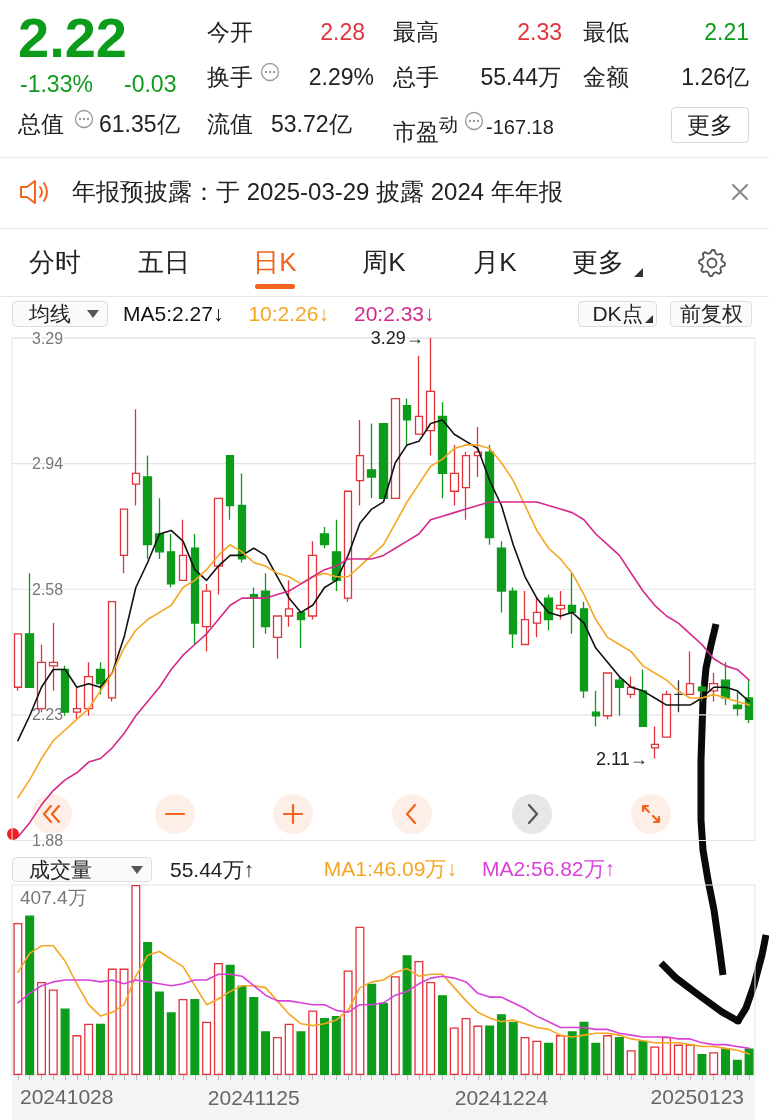 The height and width of the screenshot is (1120, 769). What do you see at coordinates (48, 338) in the screenshot?
I see `y-tick-label: 3.29` at bounding box center [48, 338].